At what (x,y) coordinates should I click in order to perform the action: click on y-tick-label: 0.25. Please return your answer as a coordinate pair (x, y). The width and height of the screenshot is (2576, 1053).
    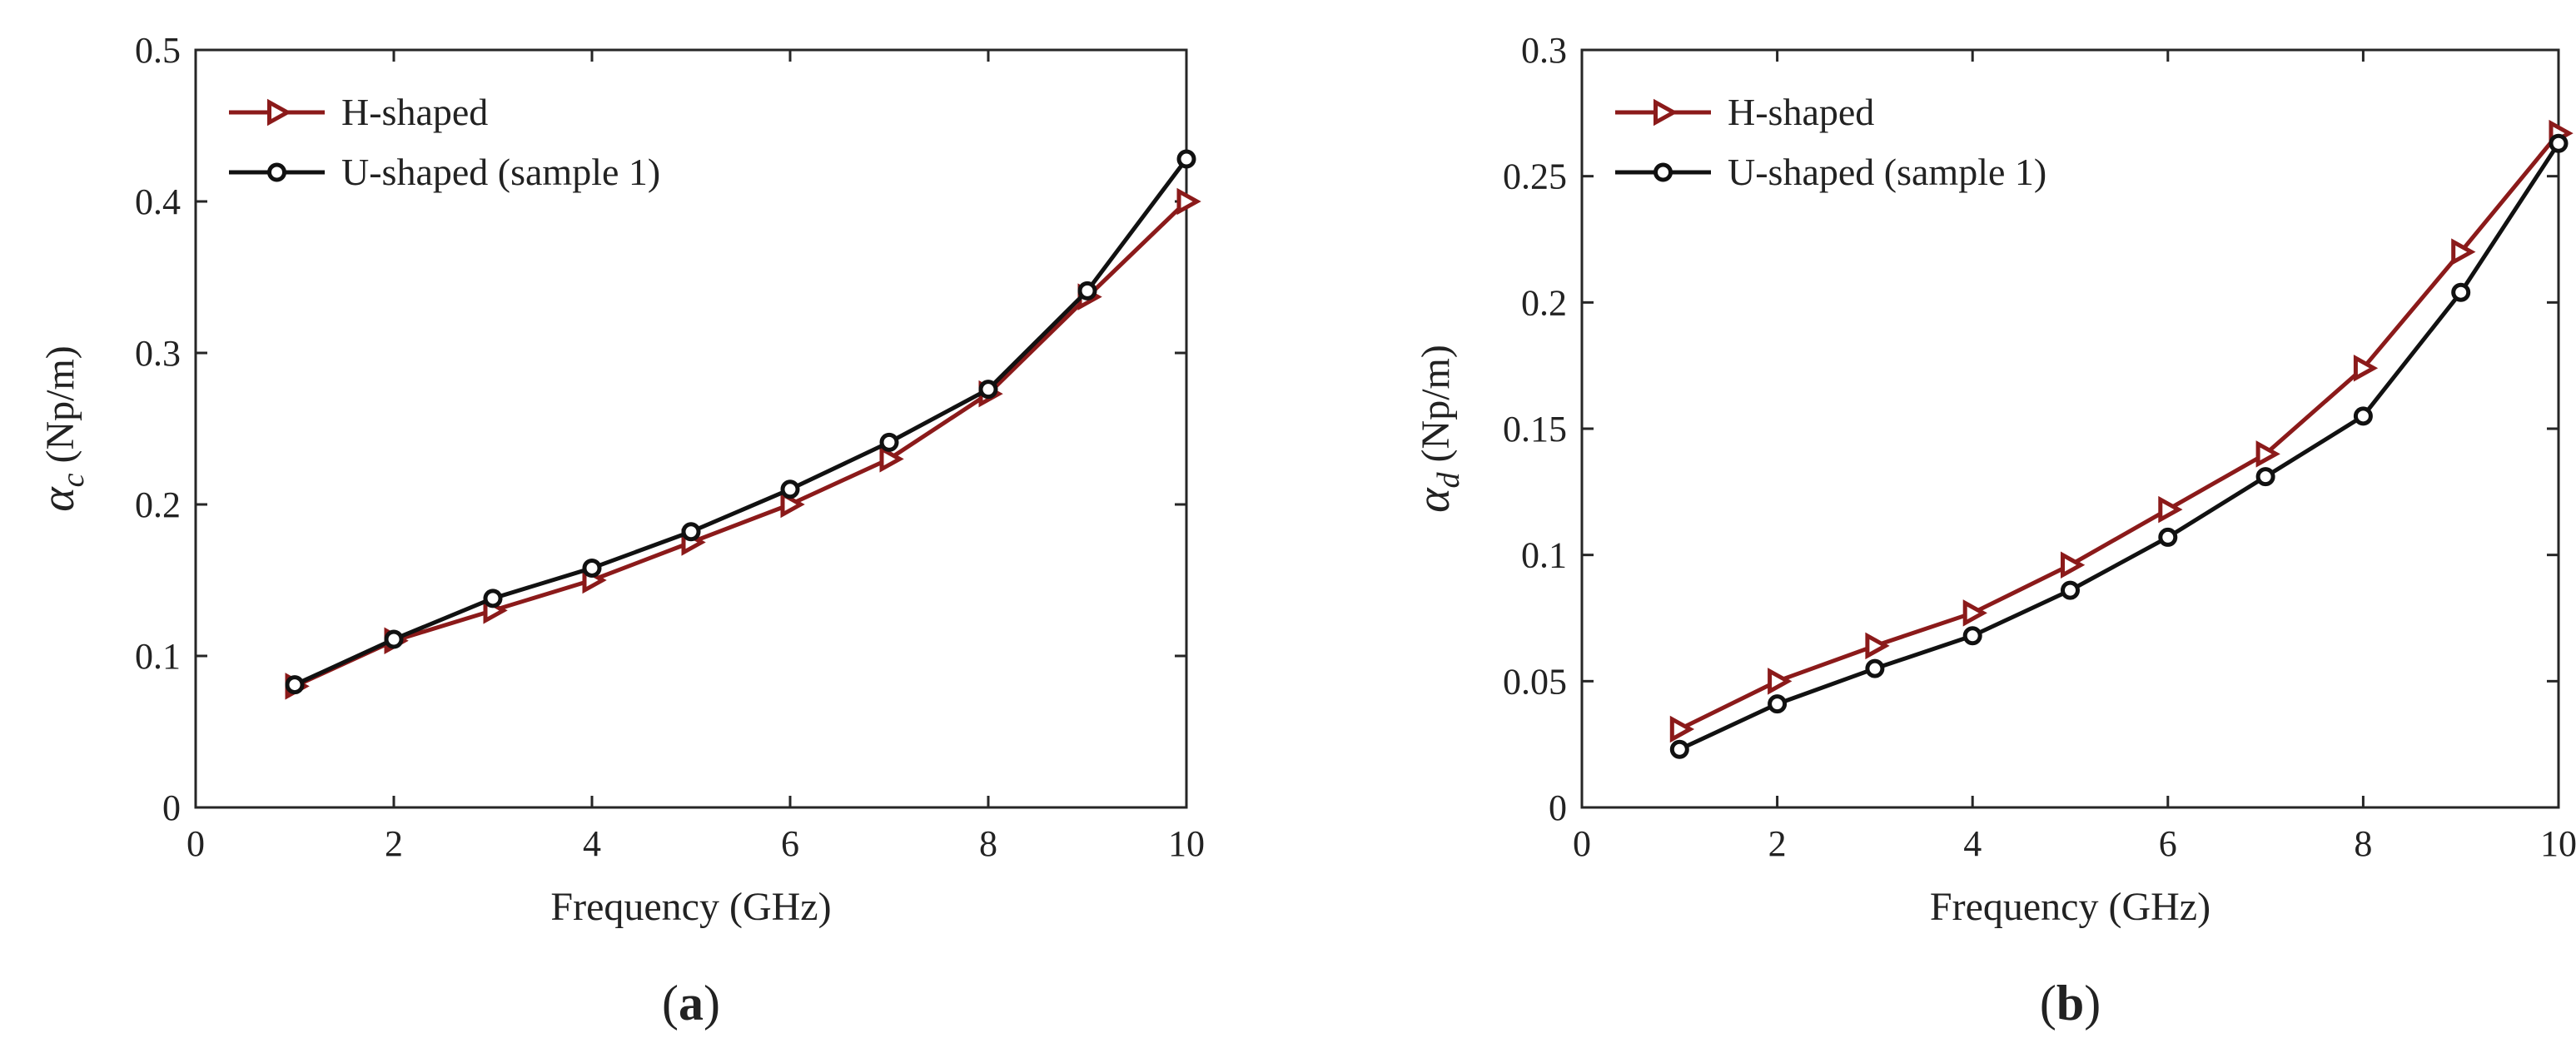
    Looking at the image, I should click on (1535, 176).